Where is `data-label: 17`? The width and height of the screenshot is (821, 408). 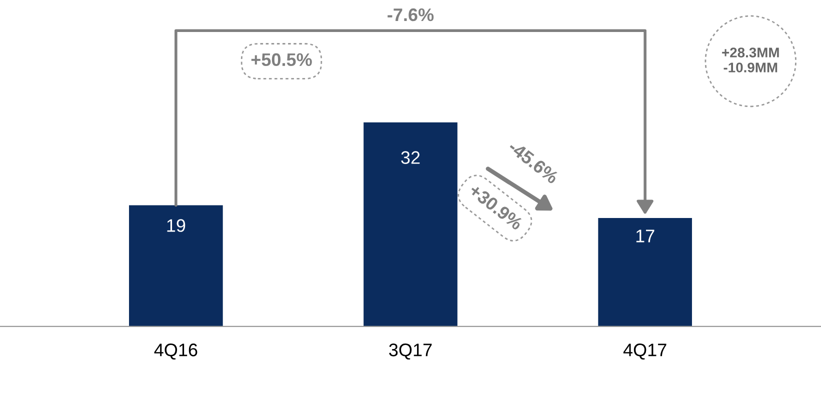
data-label: 17 is located at coordinates (645, 236).